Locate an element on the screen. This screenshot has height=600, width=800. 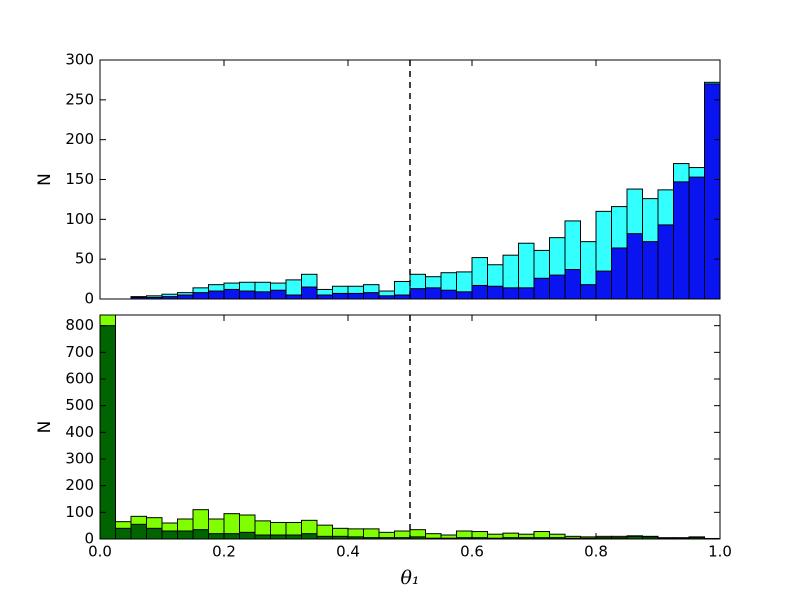
y-tick-label: 800 is located at coordinates (79, 325).